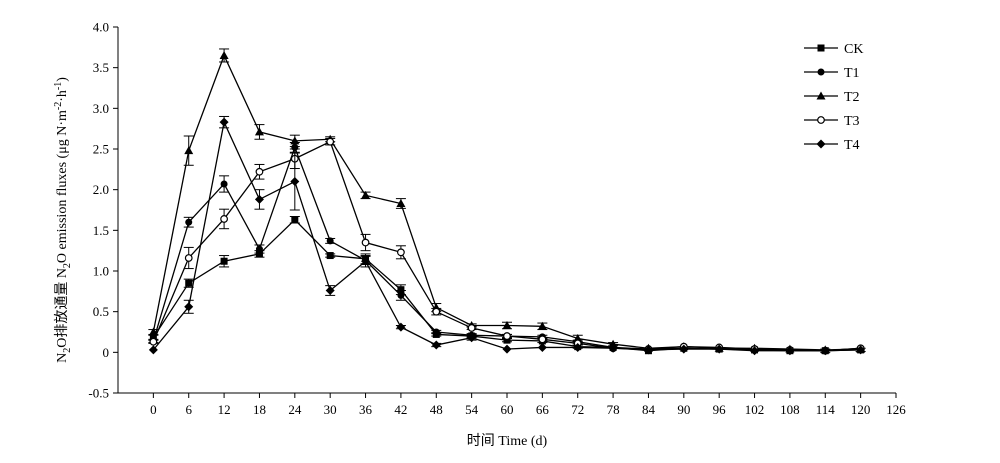  Describe the element at coordinates (101, 311) in the screenshot. I see `y-tick-label: 0.5` at that location.